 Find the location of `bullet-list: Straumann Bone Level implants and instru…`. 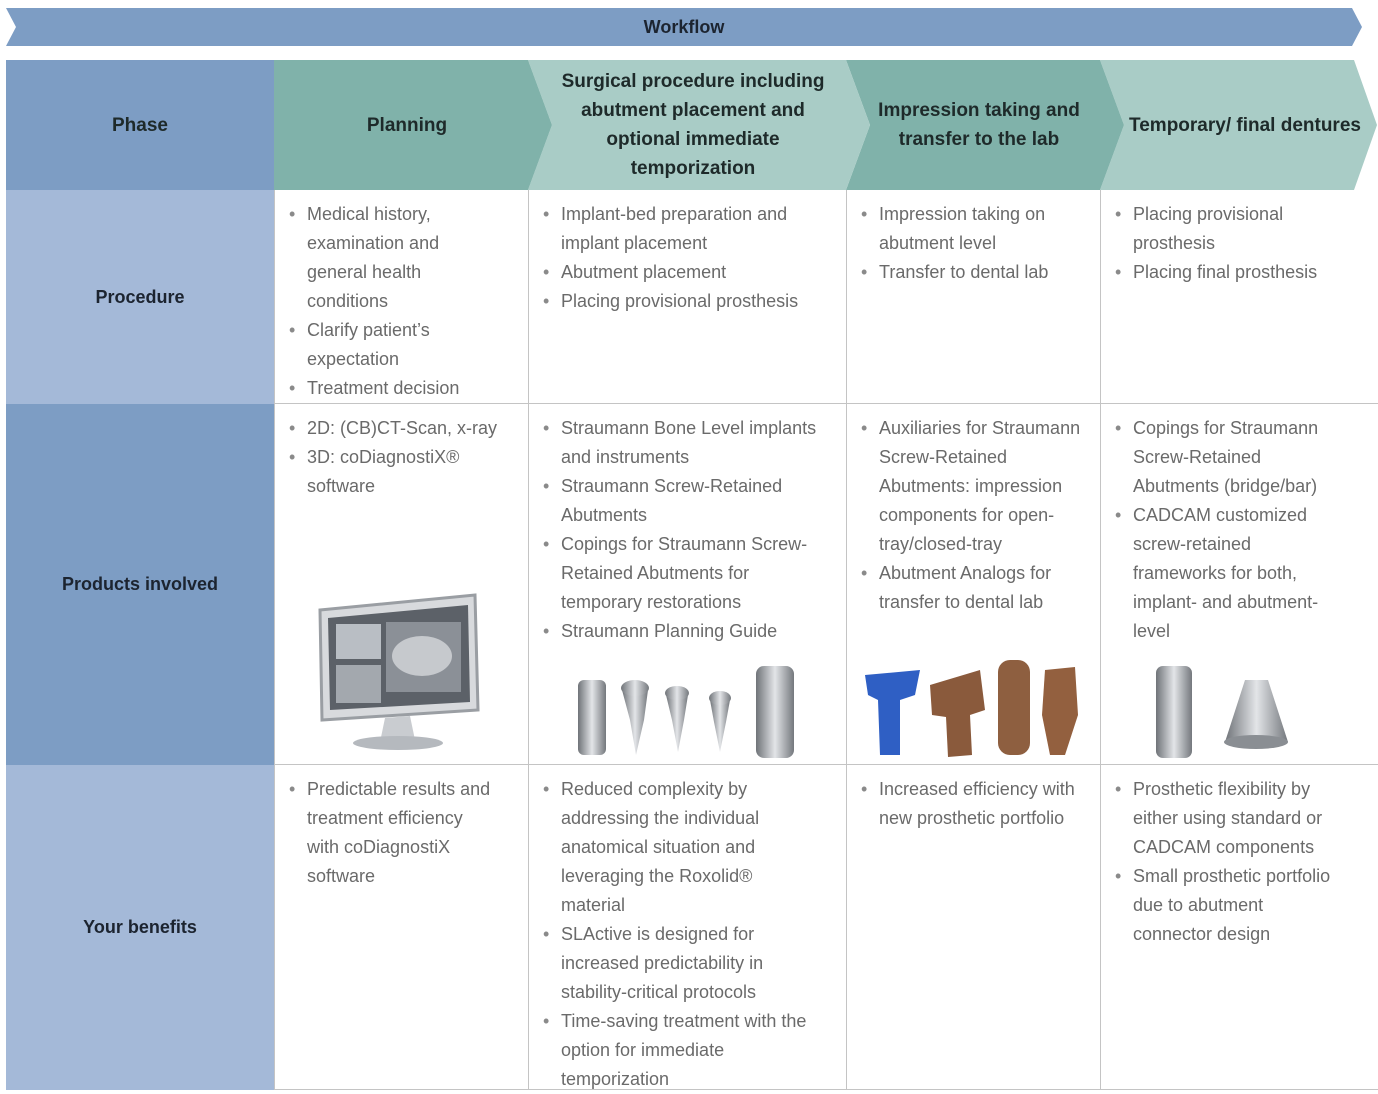

bullet-list: Straumann Bone Level implants and instru… is located at coordinates (681, 530).